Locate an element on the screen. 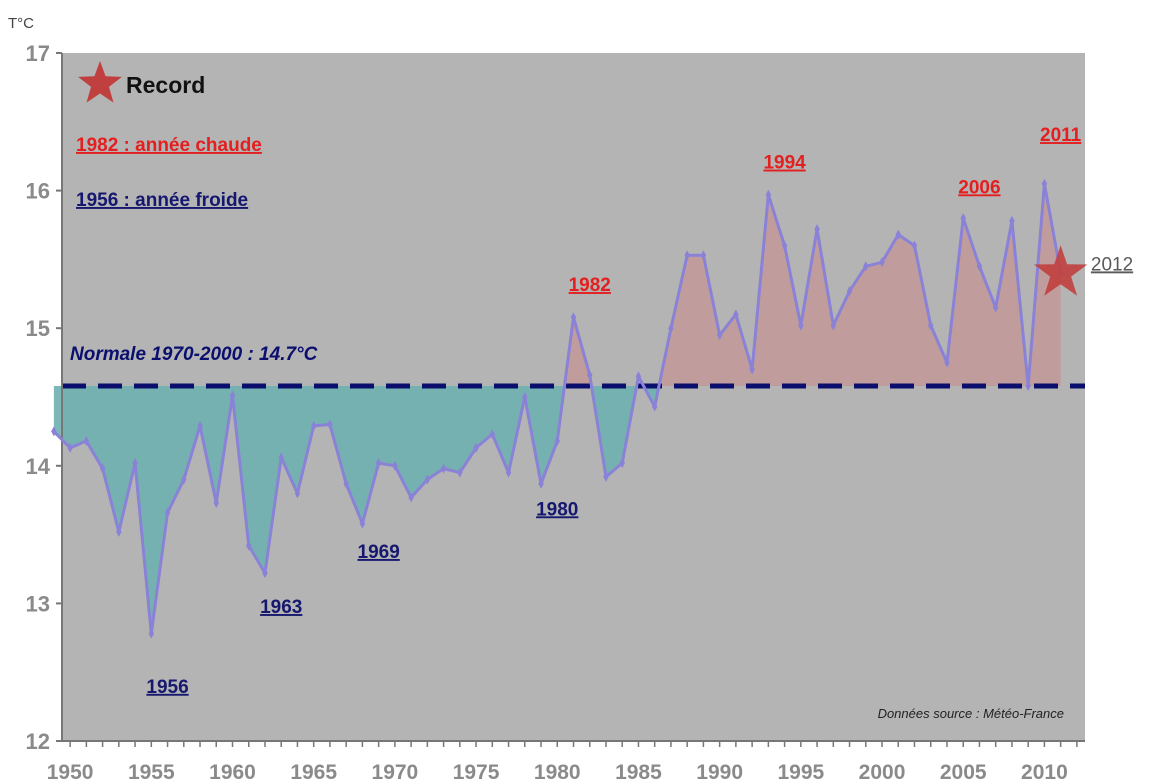 Image resolution: width=1149 pixels, height=784 pixels. y-tick-label: 16 is located at coordinates (38, 191).